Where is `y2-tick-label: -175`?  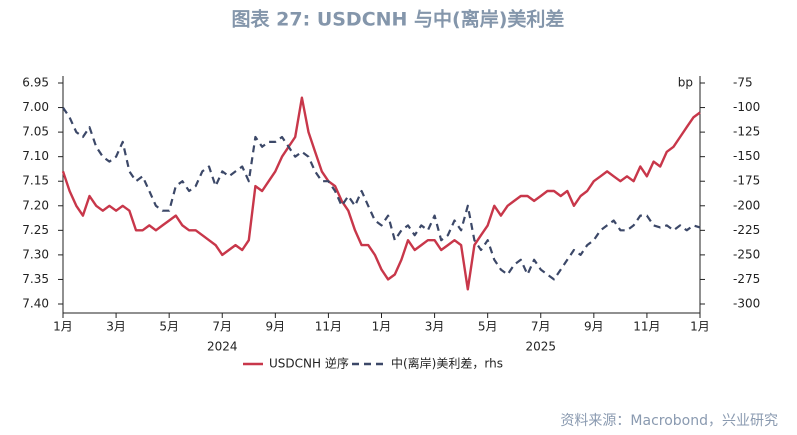 y2-tick-label: -175 is located at coordinates (746, 181).